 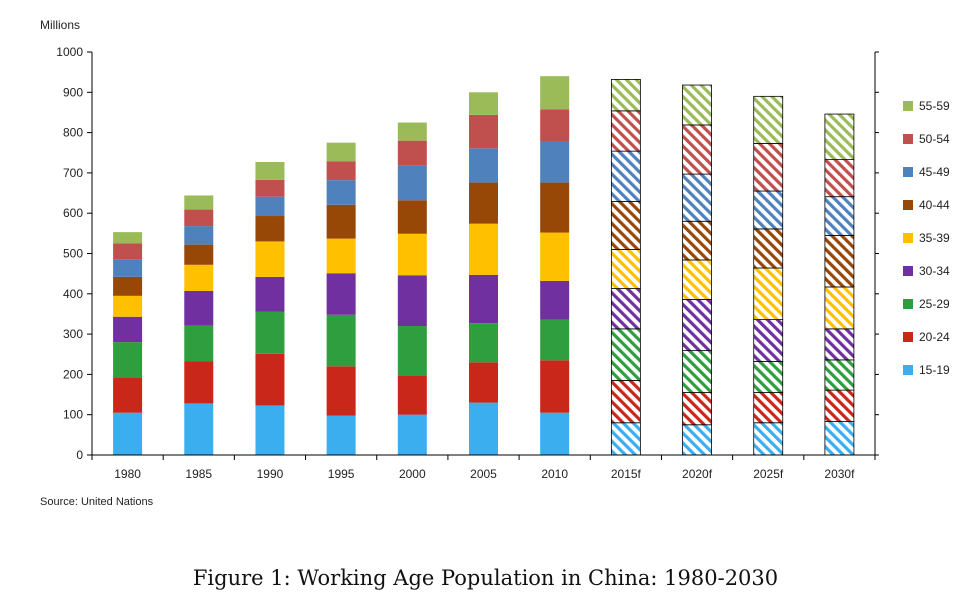 What do you see at coordinates (198, 474) in the screenshot?
I see `x-tick-label: 1985` at bounding box center [198, 474].